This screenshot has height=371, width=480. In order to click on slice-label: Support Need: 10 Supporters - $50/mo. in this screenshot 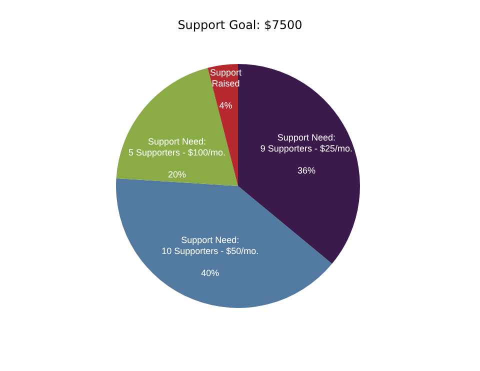, I will do `click(210, 245)`.